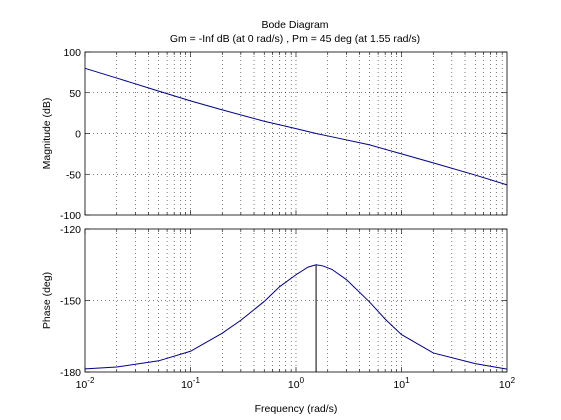  Describe the element at coordinates (47, 300) in the screenshot. I see `phase-y-label: Phase (deg)` at that location.